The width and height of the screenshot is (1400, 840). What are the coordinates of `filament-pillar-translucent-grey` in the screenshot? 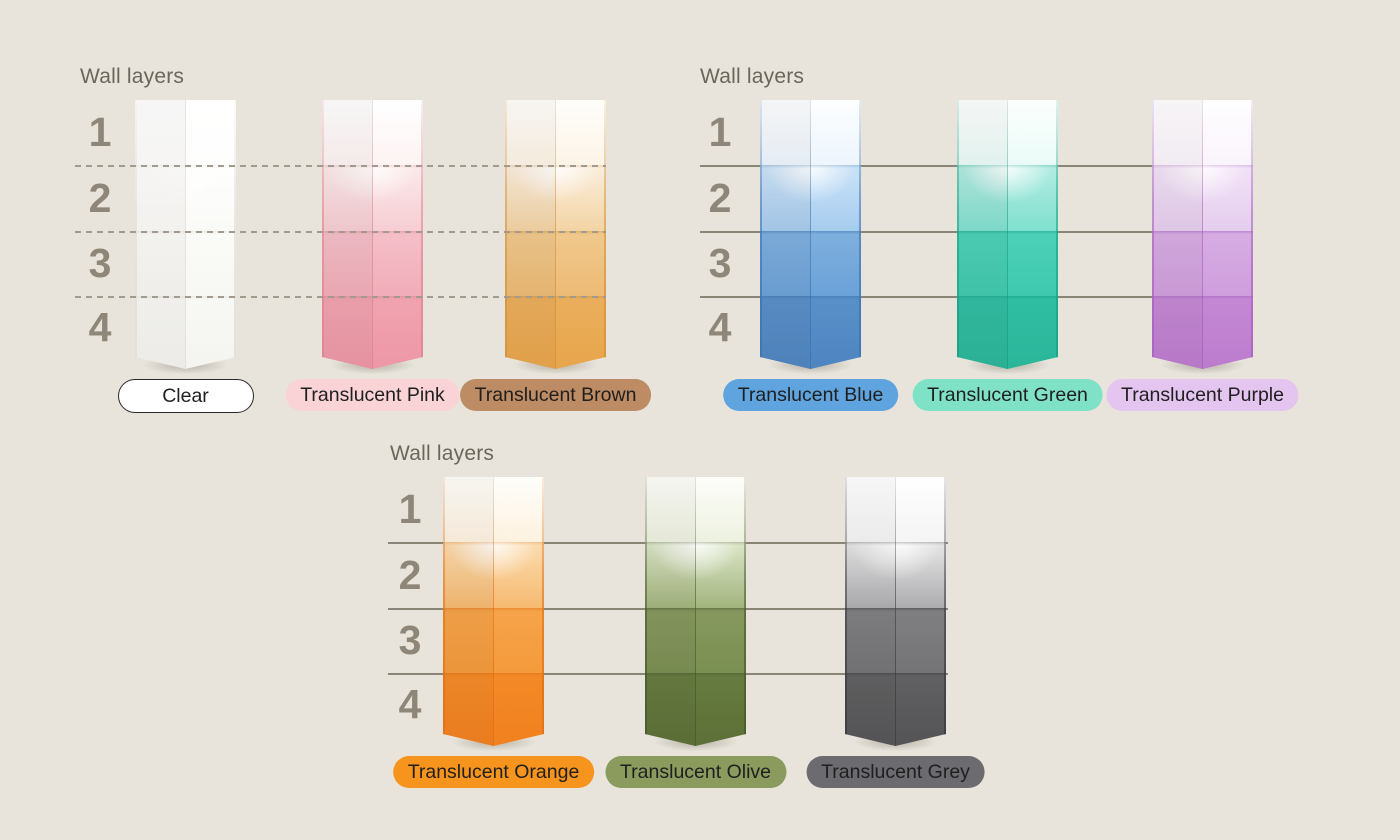 It's located at (895, 611).